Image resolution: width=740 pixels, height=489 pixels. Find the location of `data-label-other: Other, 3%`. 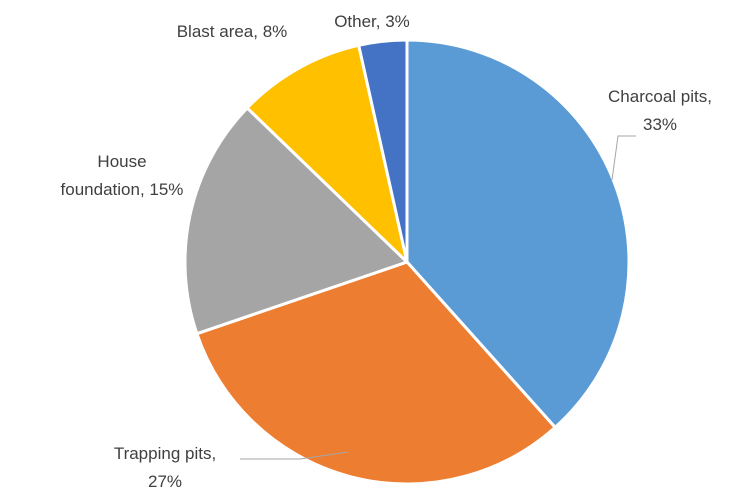

data-label-other: Other, 3% is located at coordinates (372, 21).